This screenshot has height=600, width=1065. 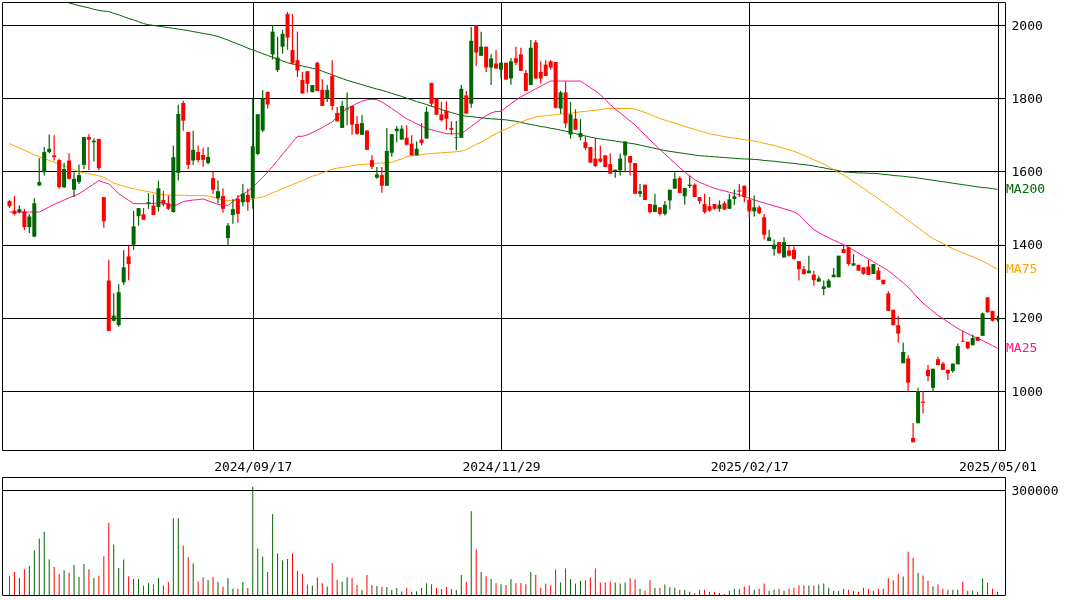 I want to click on series-label: MA25, so click(x=1022, y=348).